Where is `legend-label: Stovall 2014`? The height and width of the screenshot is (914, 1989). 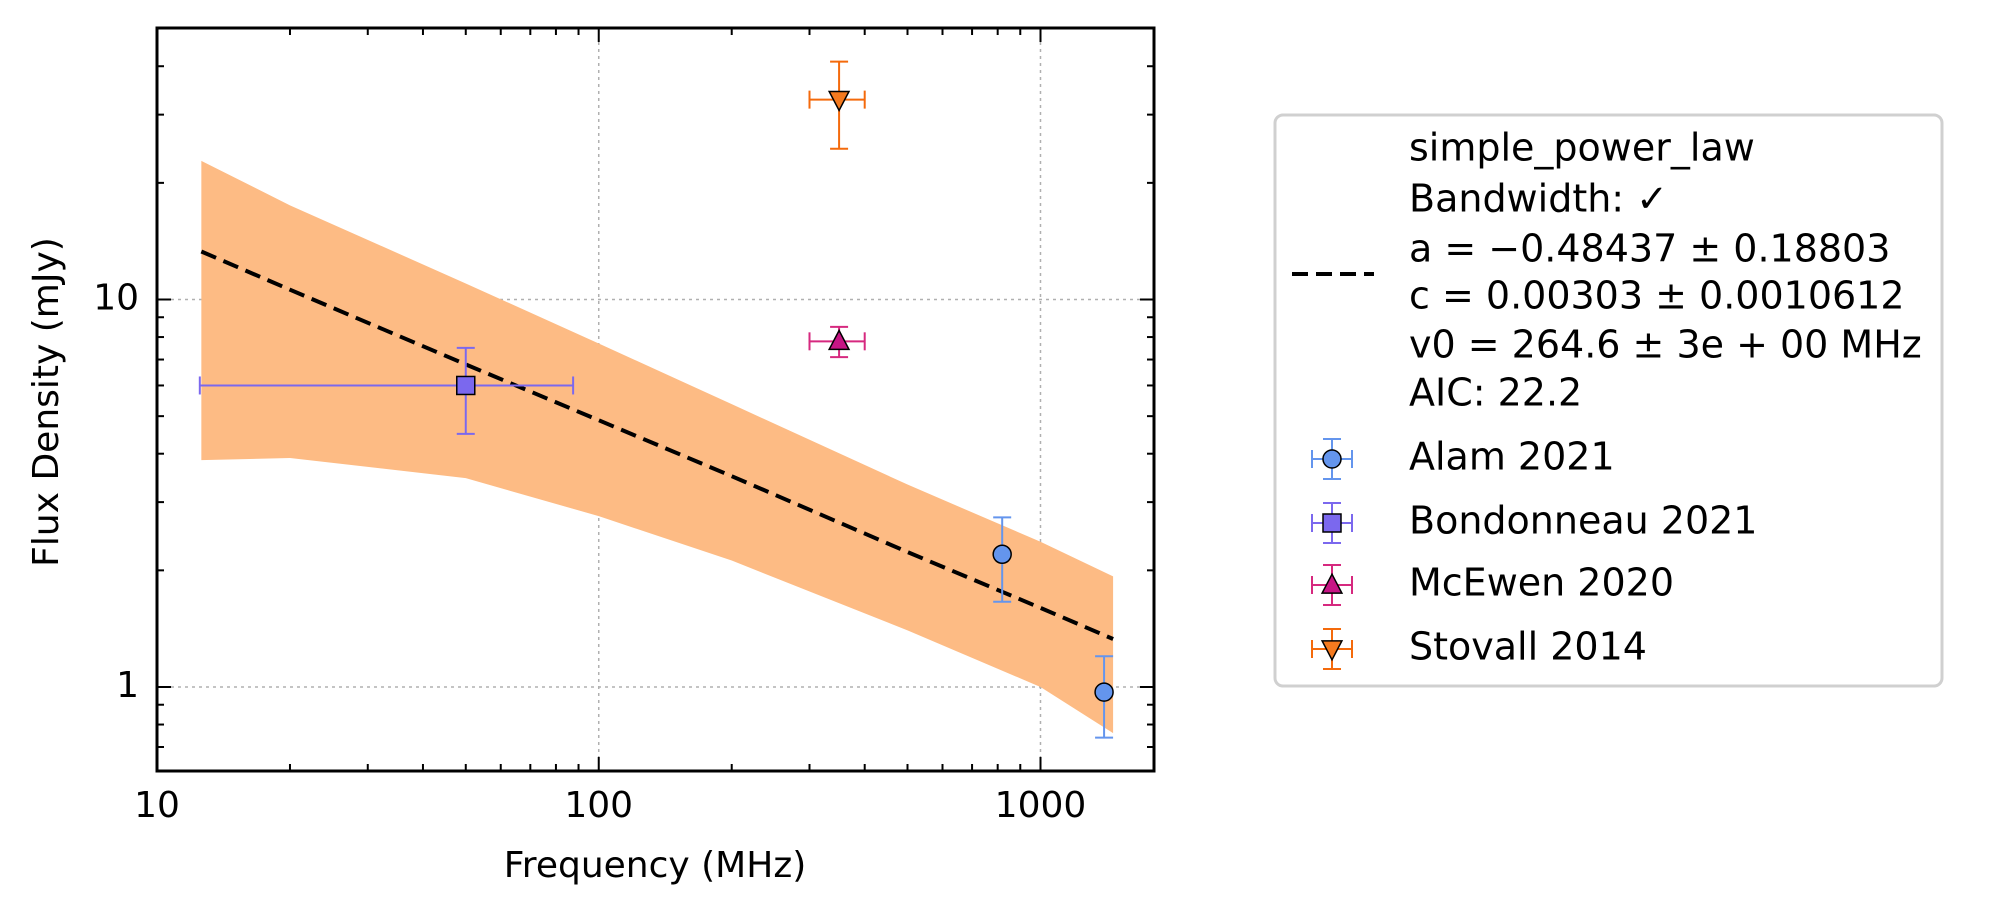
legend-label: Stovall 2014 is located at coordinates (1528, 647).